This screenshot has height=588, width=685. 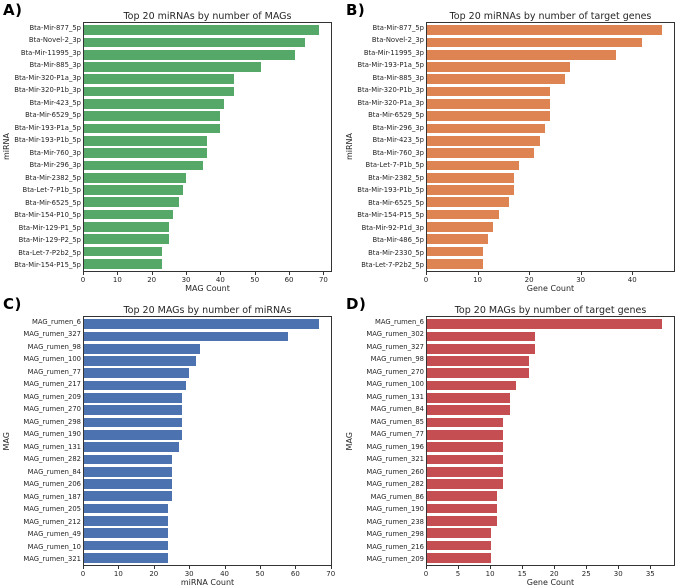 I want to click on category-label: Bta-Mir-885_3p, so click(x=55, y=65).